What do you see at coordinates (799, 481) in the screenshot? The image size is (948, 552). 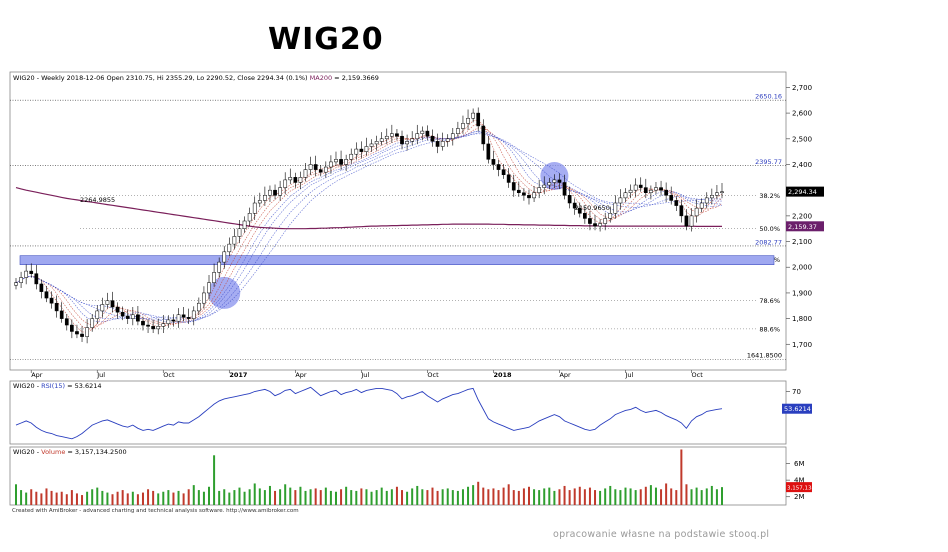 I see `volume-ytick-label: 4M` at bounding box center [799, 481].